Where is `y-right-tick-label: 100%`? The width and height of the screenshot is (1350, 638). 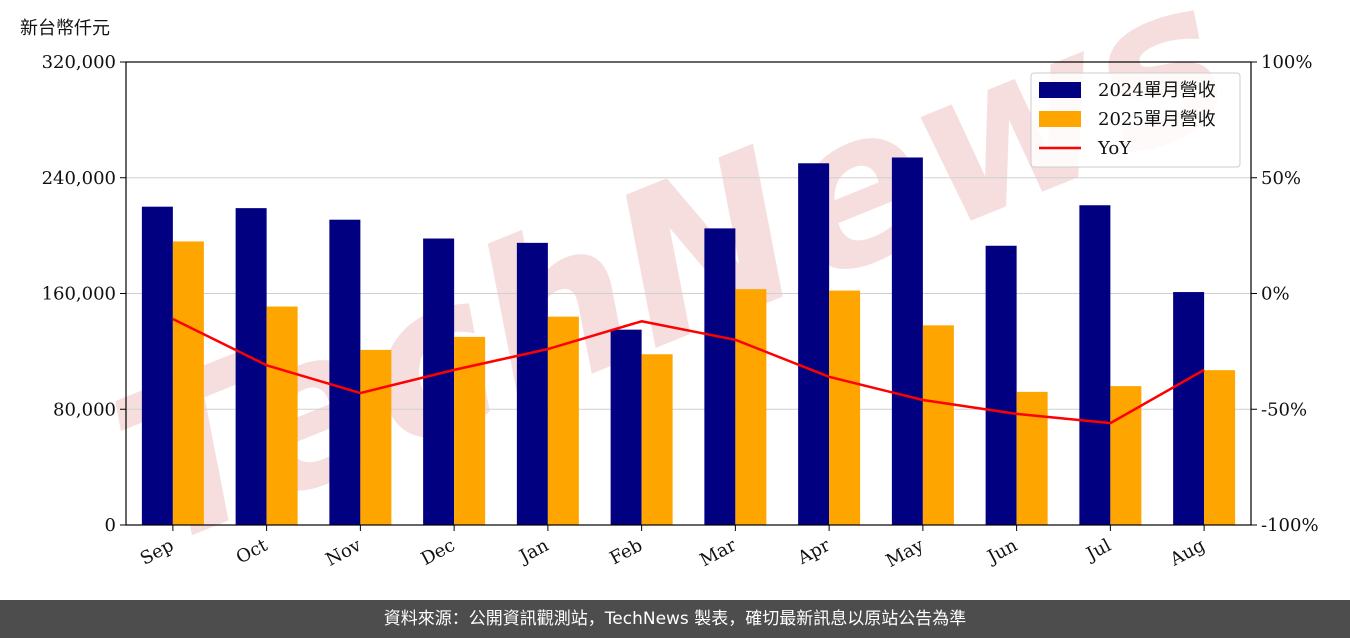
y-right-tick-label: 100% is located at coordinates (1286, 62).